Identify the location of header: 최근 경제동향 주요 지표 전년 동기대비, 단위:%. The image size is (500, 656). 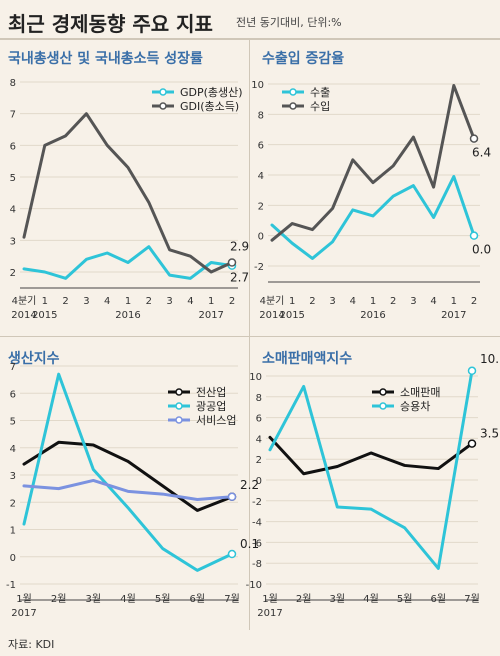
(250, 19).